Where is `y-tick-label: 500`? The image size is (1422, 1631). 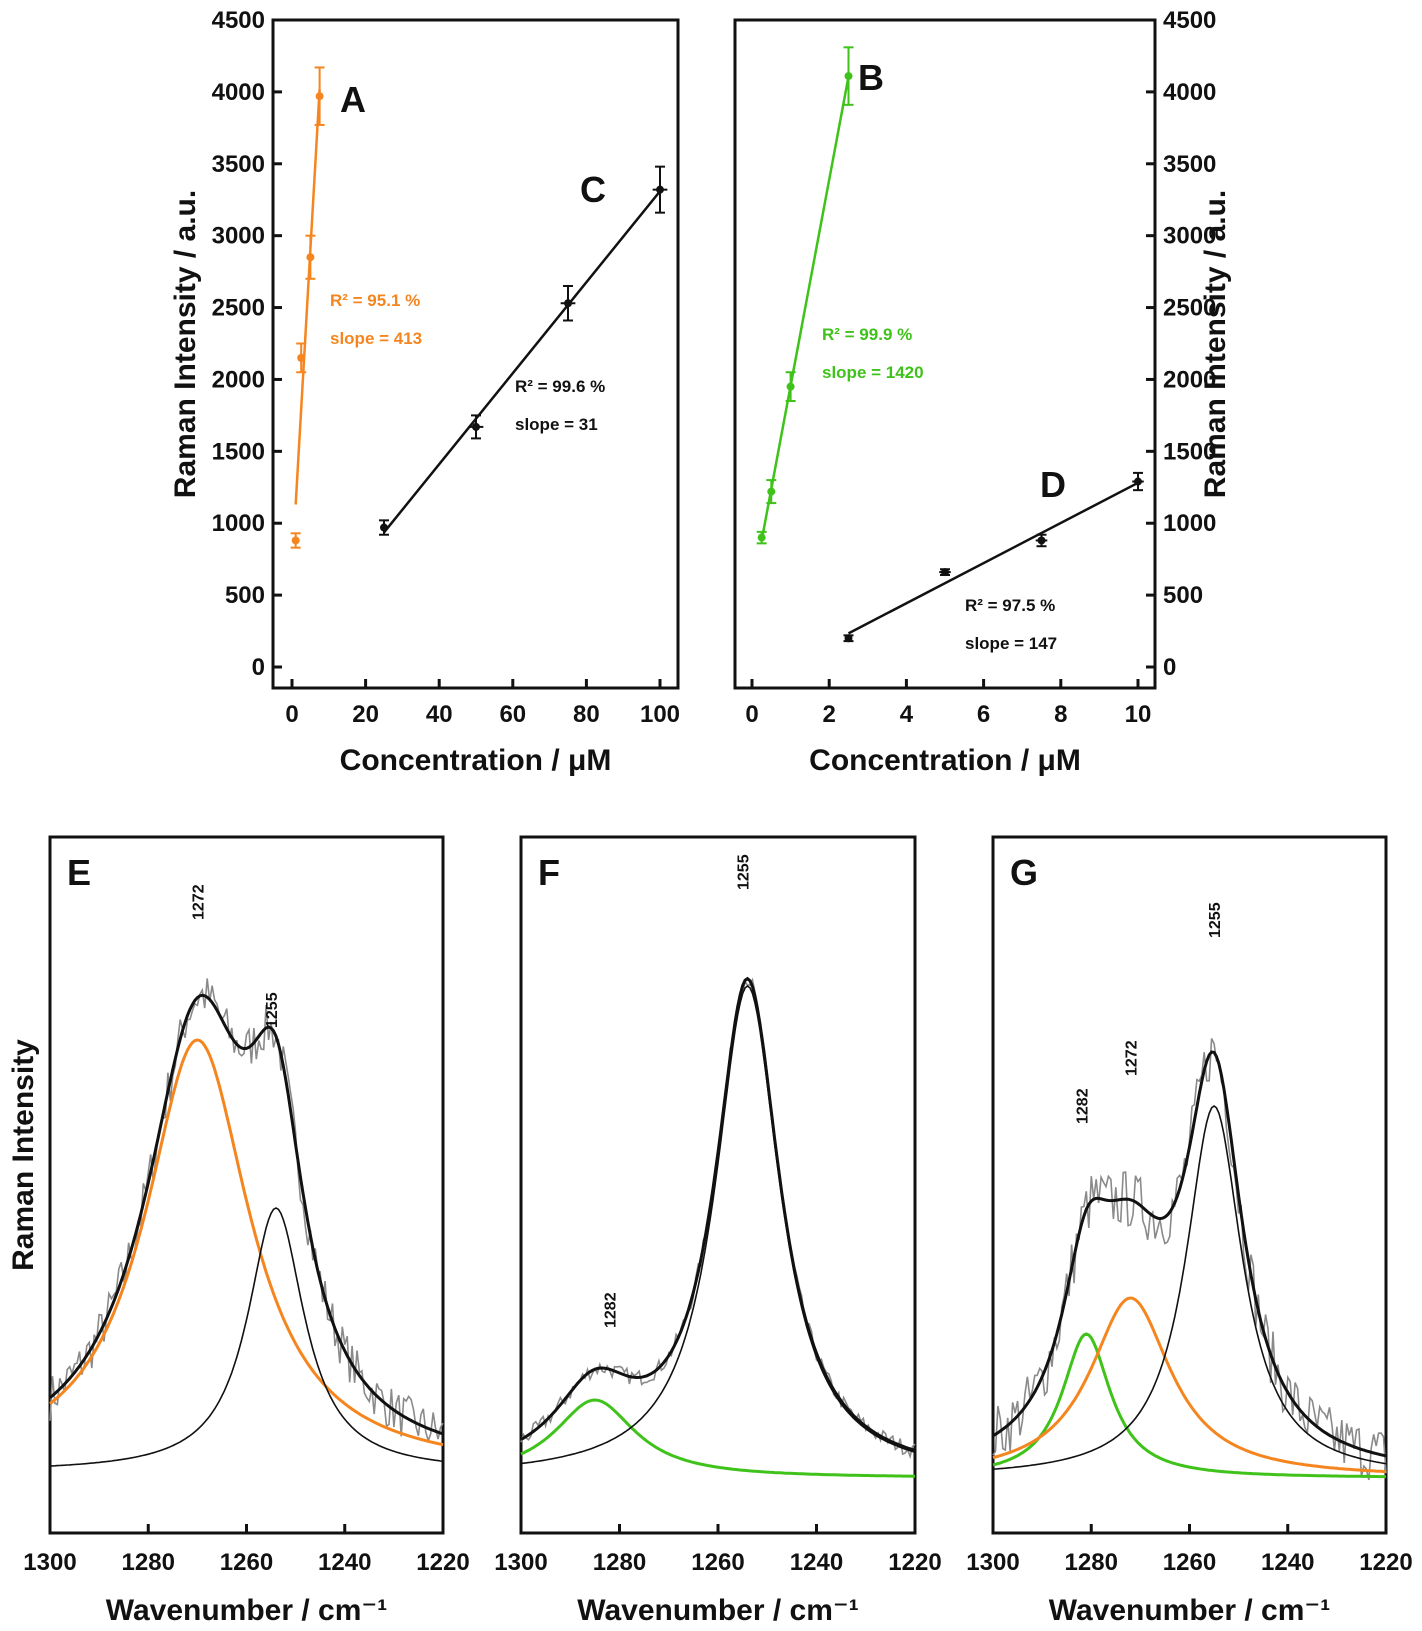 y-tick-label: 500 is located at coordinates (1183, 595).